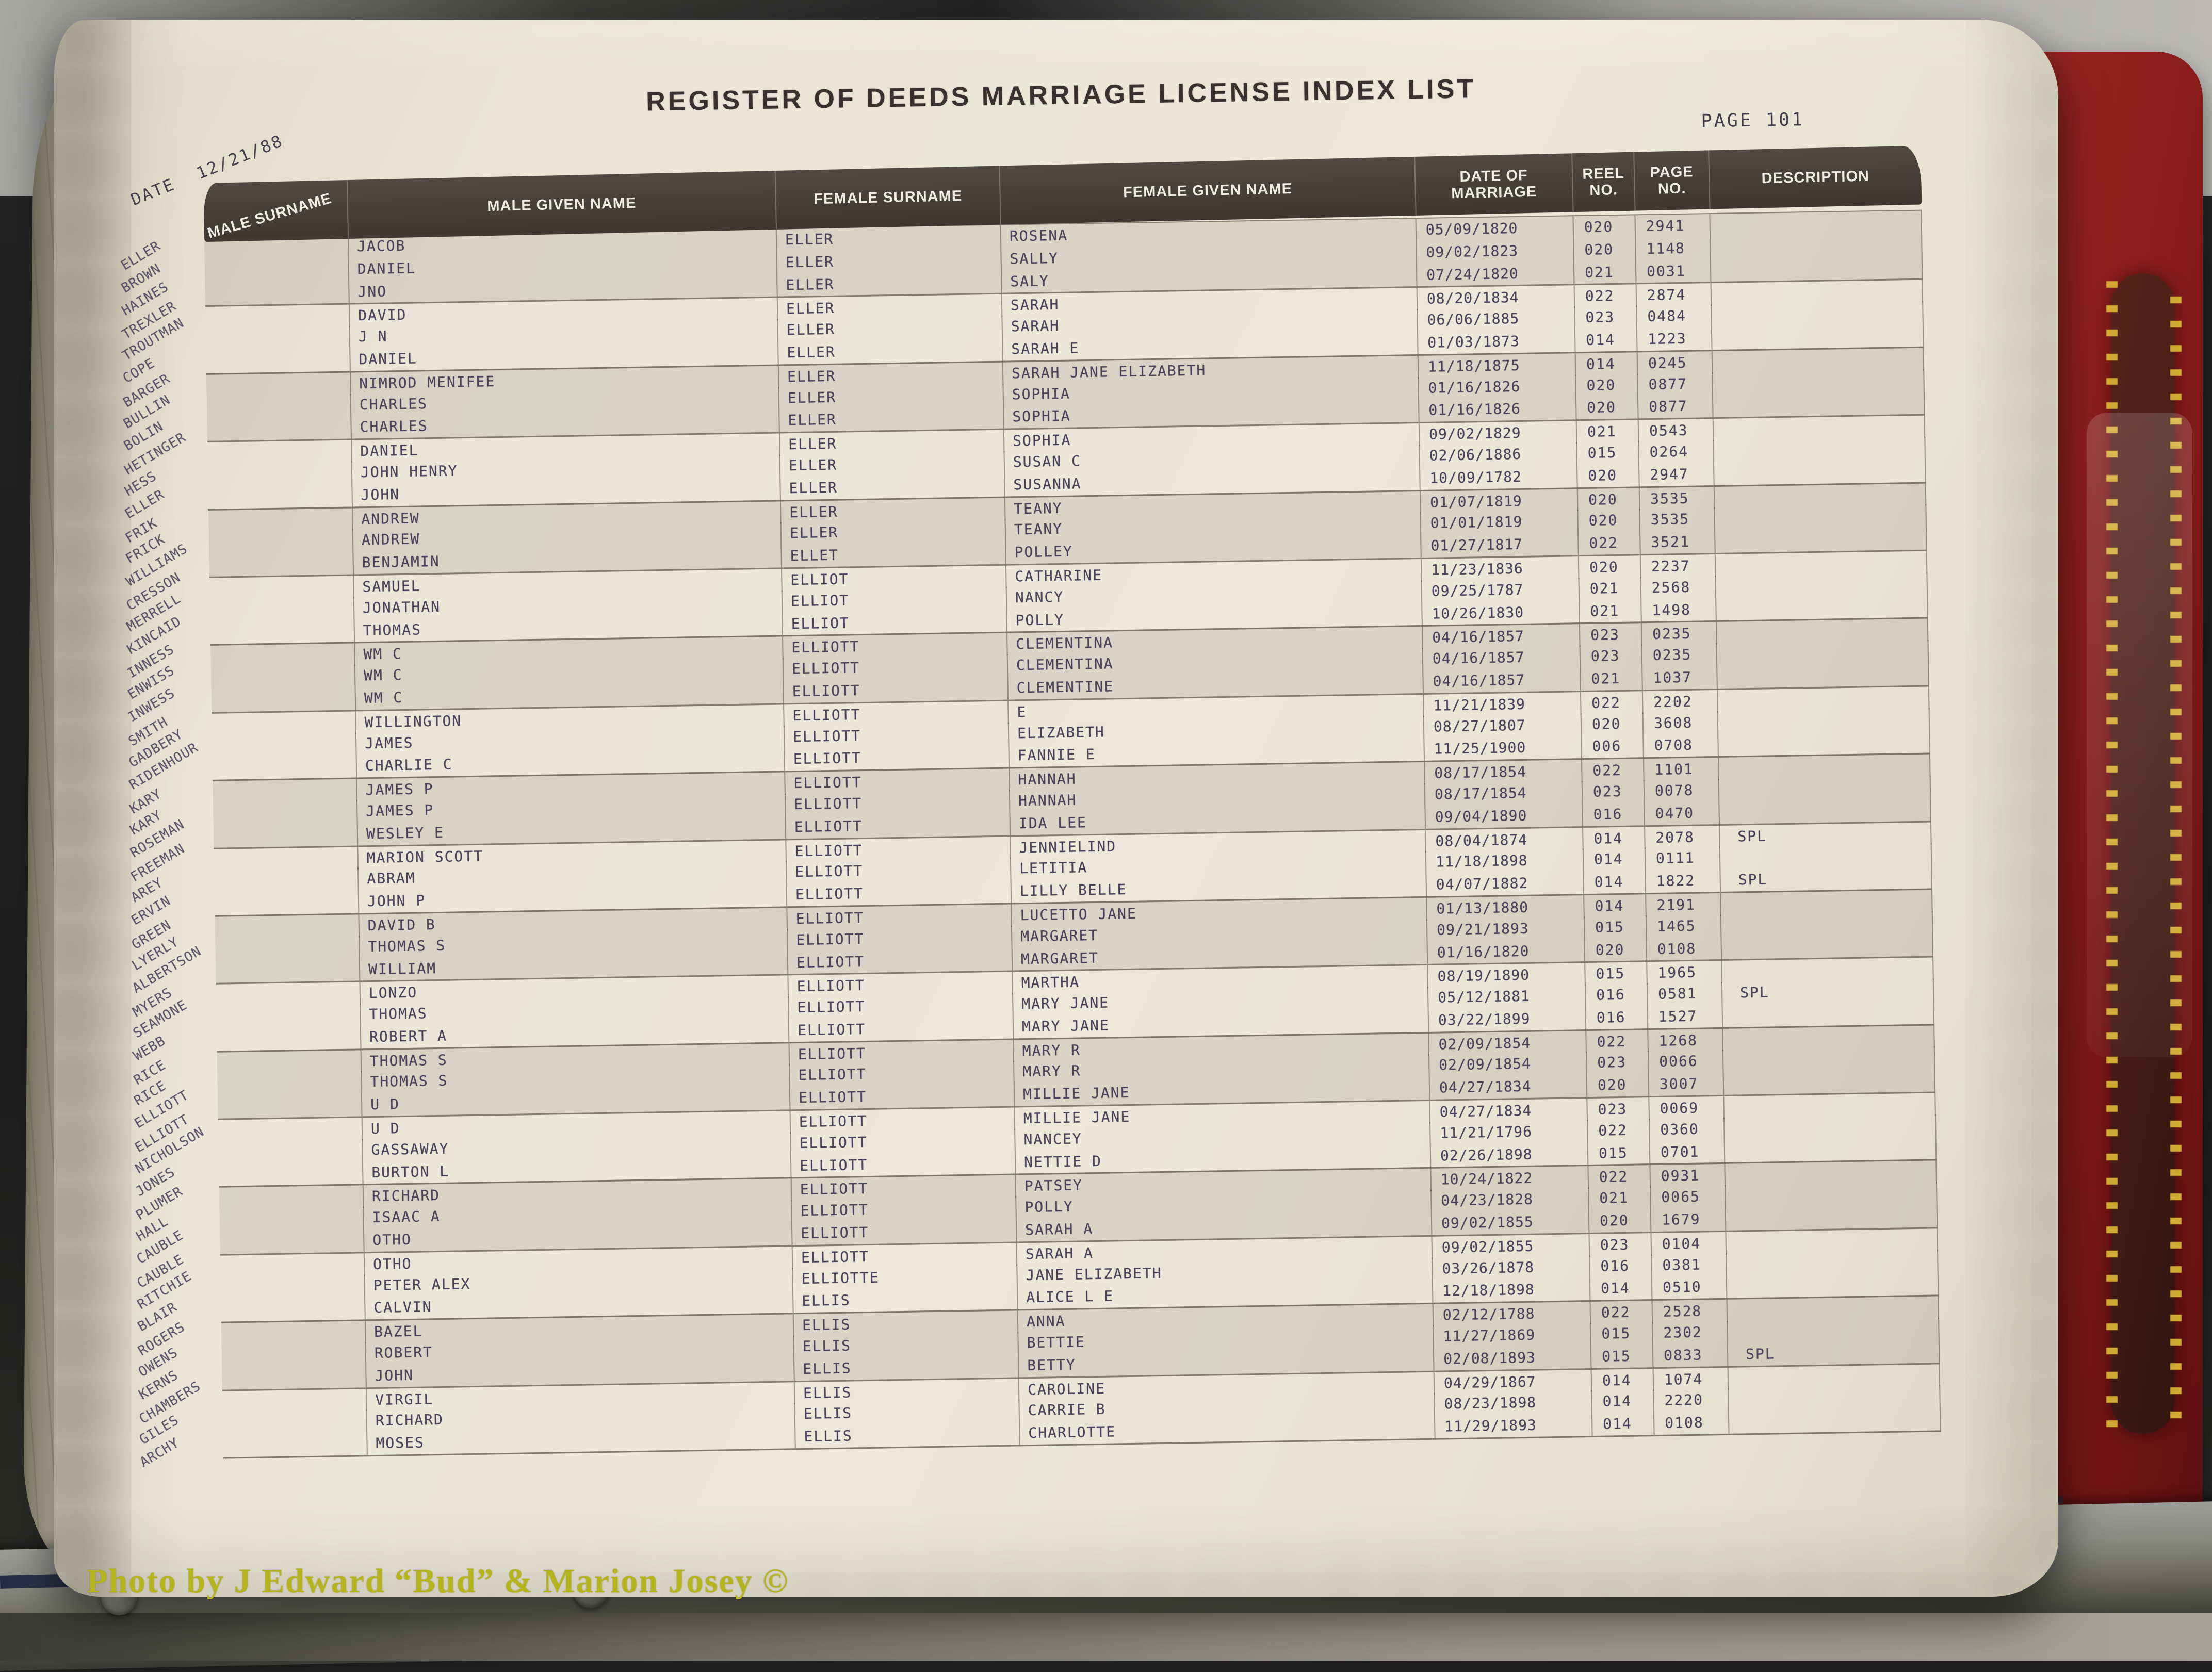 The height and width of the screenshot is (1672, 2212). I want to click on cell-male-surname: INWESS, so click(284, 699).